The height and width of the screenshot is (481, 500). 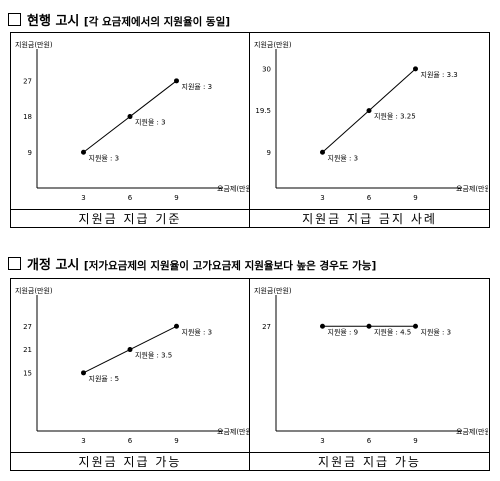 I want to click on y-tick-label: 19.5, so click(x=263, y=111).